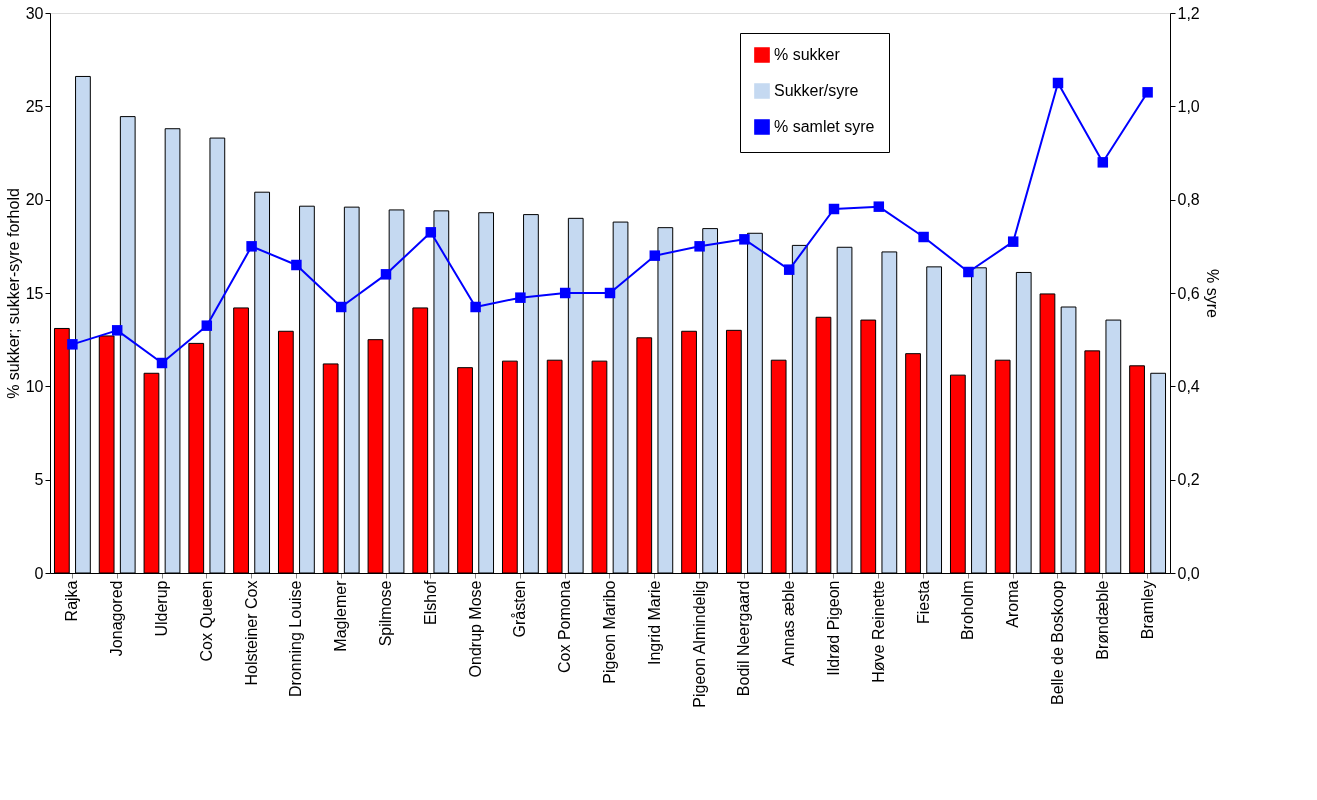  I want to click on x-tick-label: Fiesta, so click(923, 602).